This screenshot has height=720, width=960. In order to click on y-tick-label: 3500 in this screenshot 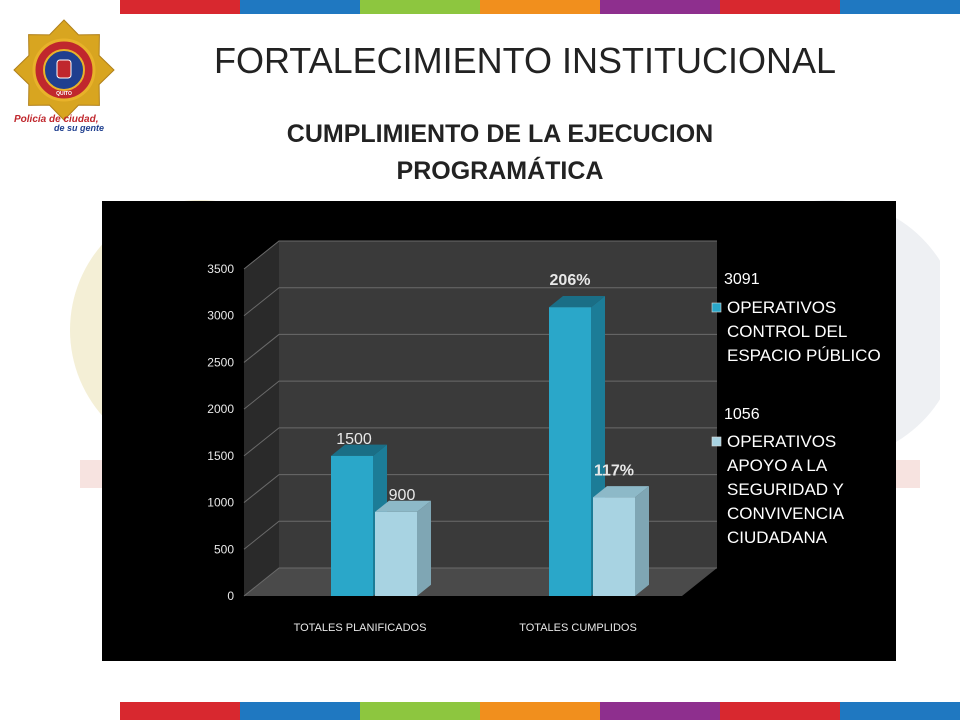, I will do `click(220, 269)`.